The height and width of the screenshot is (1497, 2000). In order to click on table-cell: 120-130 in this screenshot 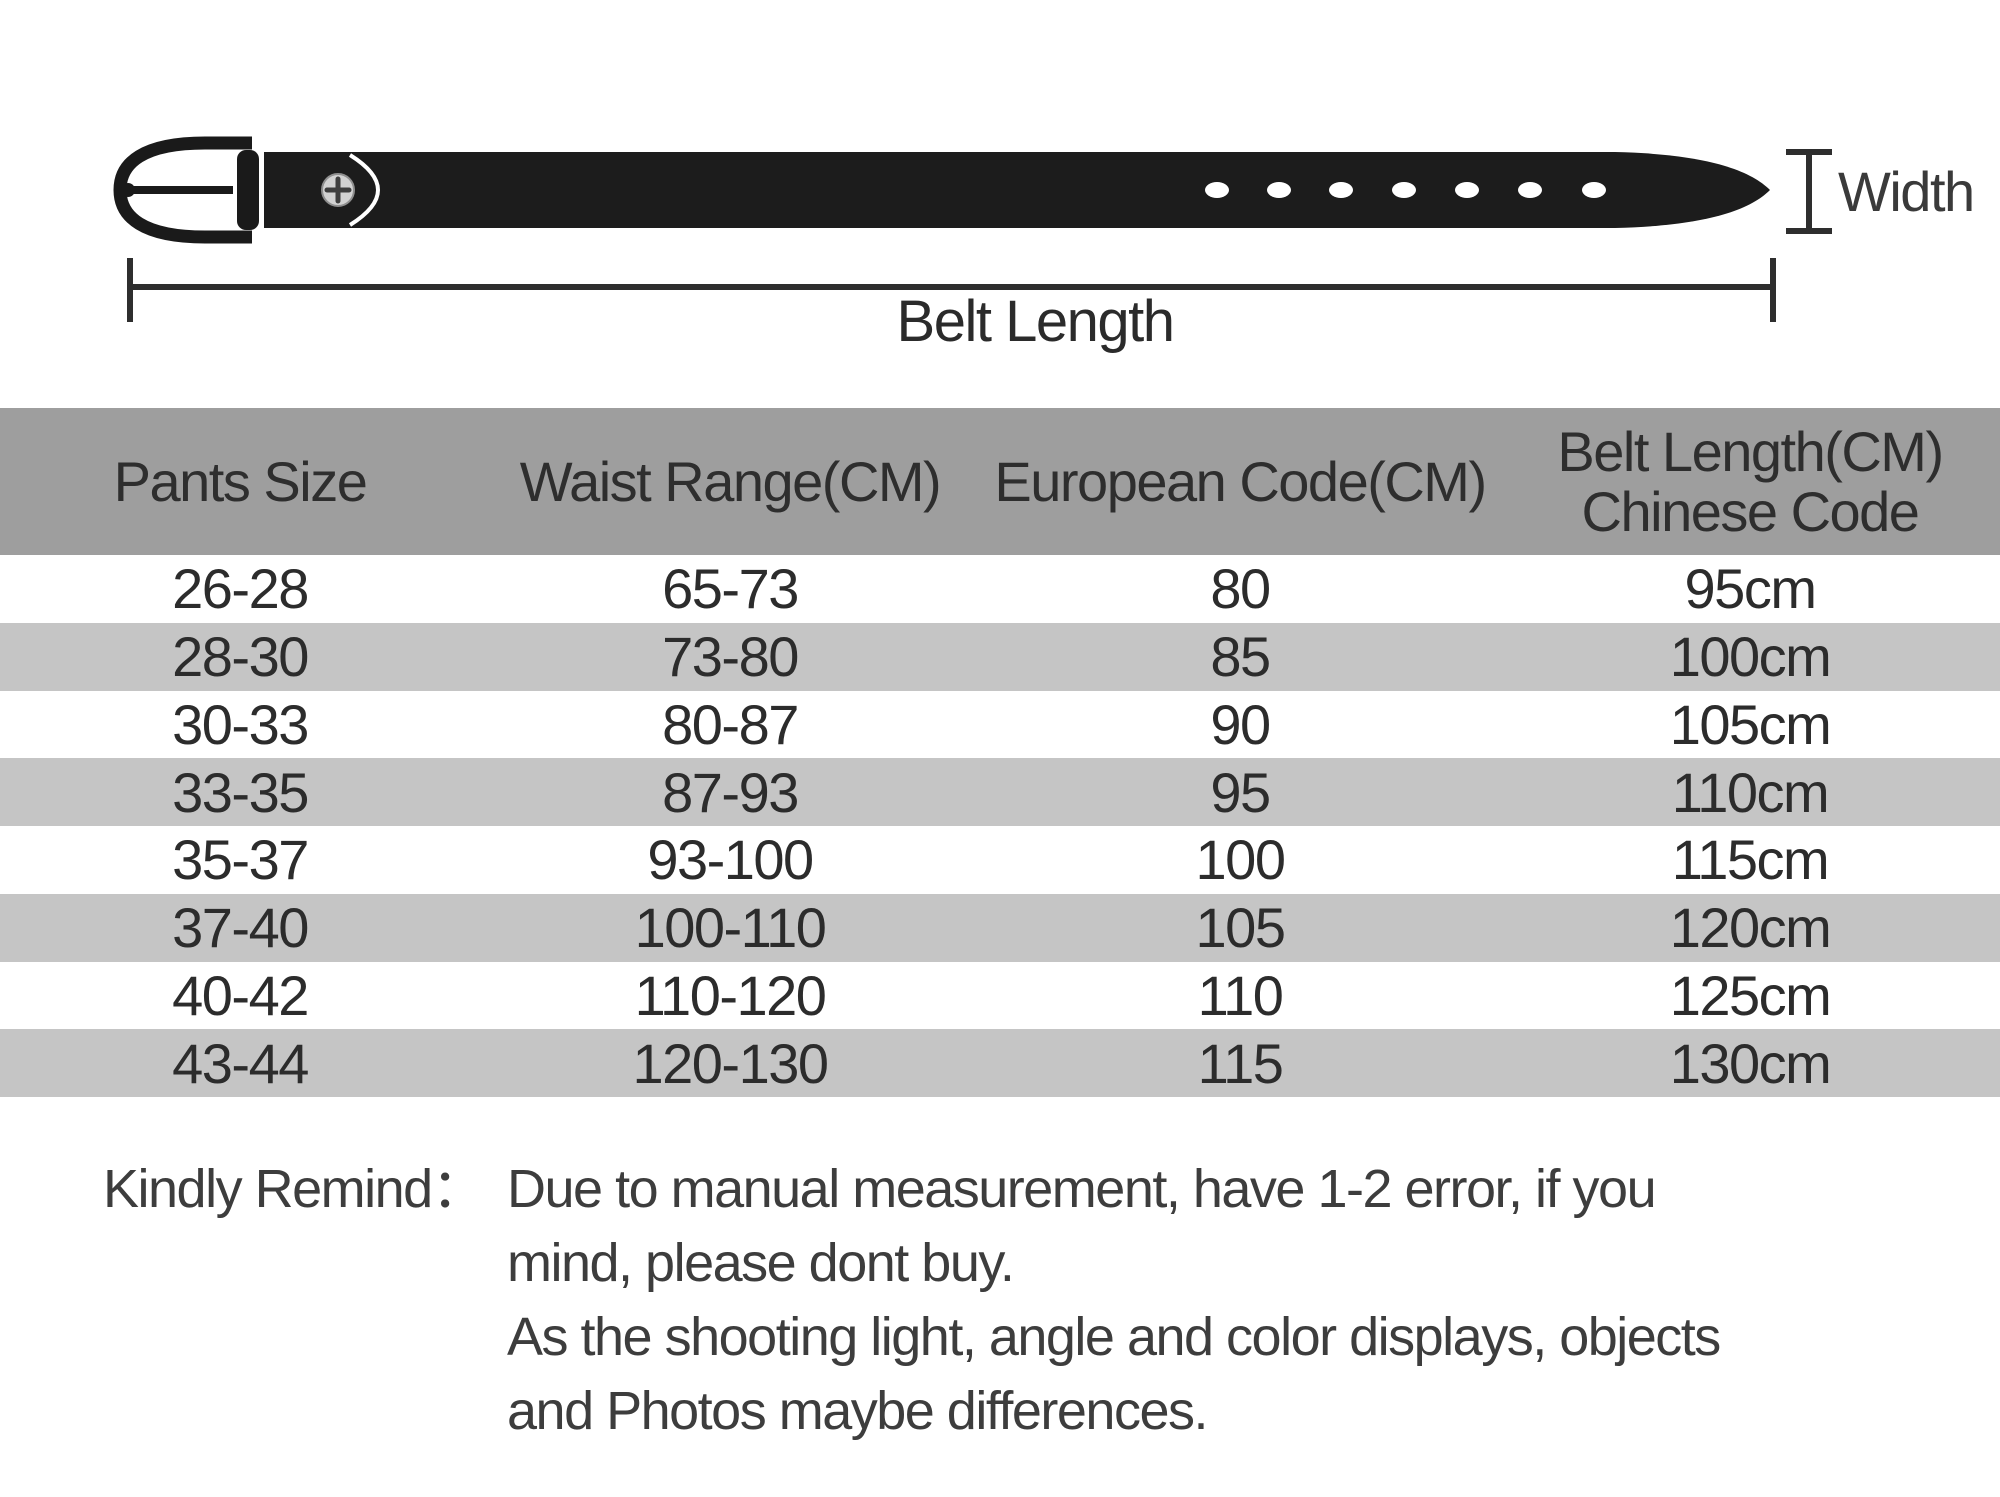, I will do `click(730, 1063)`.